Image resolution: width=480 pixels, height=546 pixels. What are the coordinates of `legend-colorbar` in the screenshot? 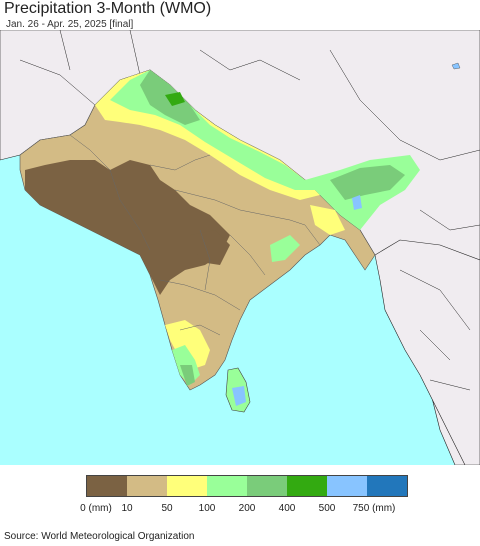 It's located at (247, 486).